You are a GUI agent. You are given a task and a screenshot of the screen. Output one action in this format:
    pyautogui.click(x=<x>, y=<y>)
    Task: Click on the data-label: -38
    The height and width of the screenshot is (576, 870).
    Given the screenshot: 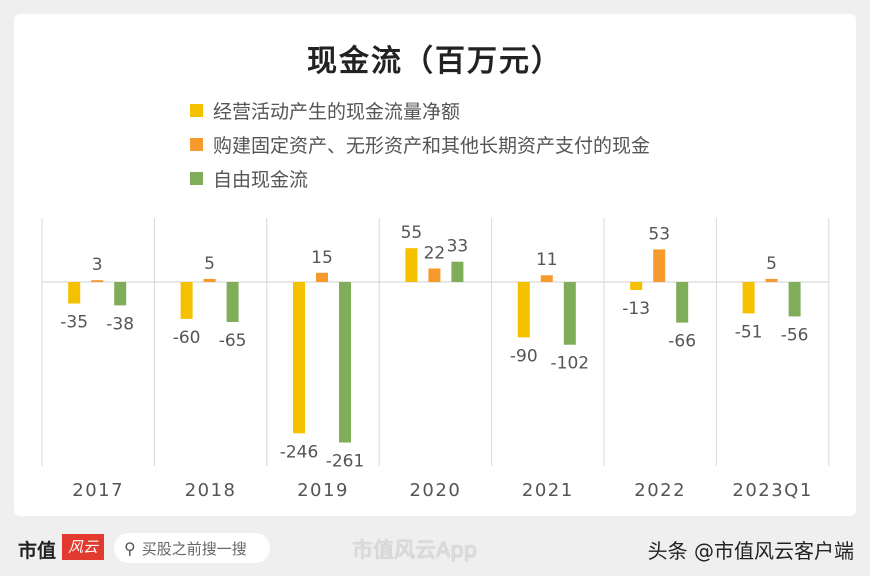 What is the action you would take?
    pyautogui.click(x=120, y=324)
    